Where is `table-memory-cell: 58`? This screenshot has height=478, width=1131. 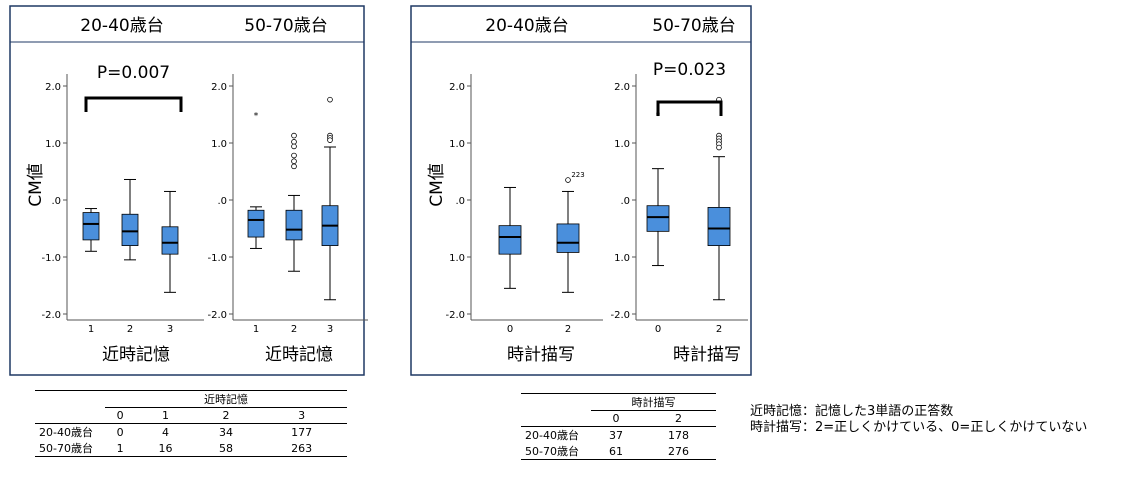 table-memory-cell: 58 is located at coordinates (226, 448).